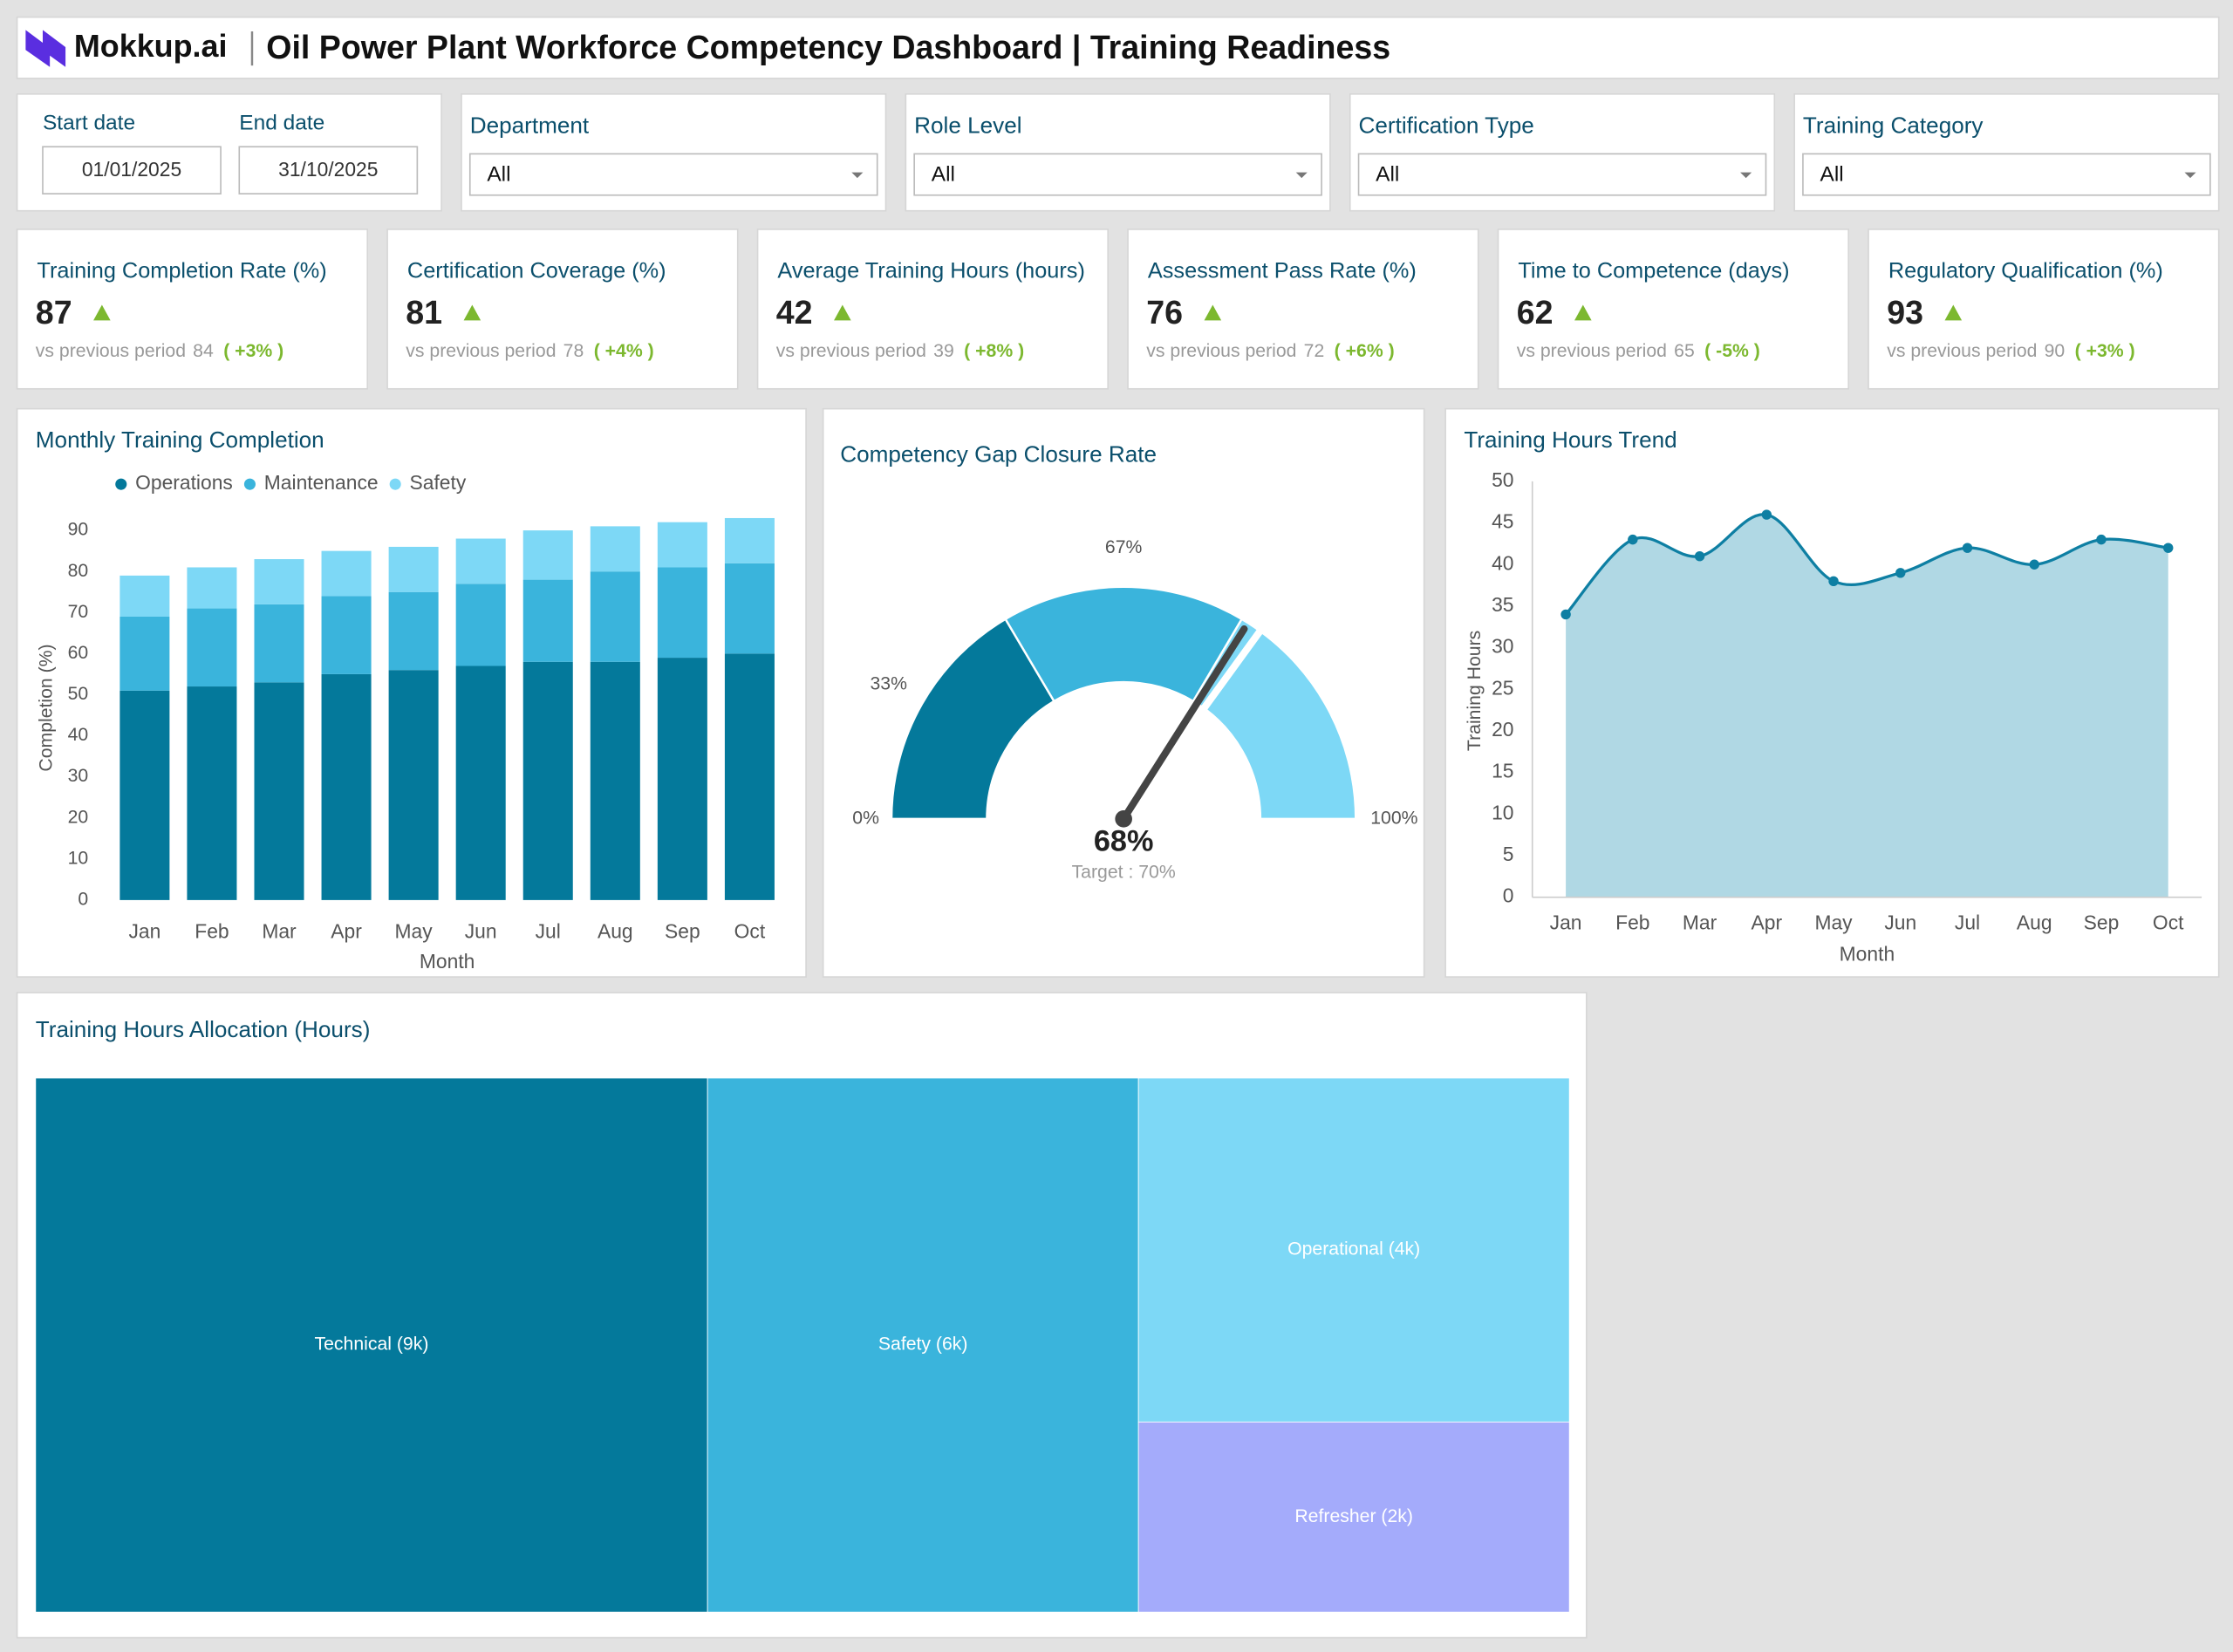 This screenshot has width=2233, height=1652. What do you see at coordinates (1700, 922) in the screenshot?
I see `x-tick-label: Mar` at bounding box center [1700, 922].